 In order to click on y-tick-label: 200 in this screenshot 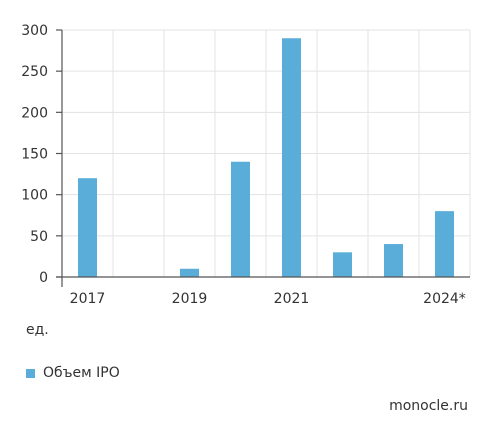, I will do `click(34, 113)`.